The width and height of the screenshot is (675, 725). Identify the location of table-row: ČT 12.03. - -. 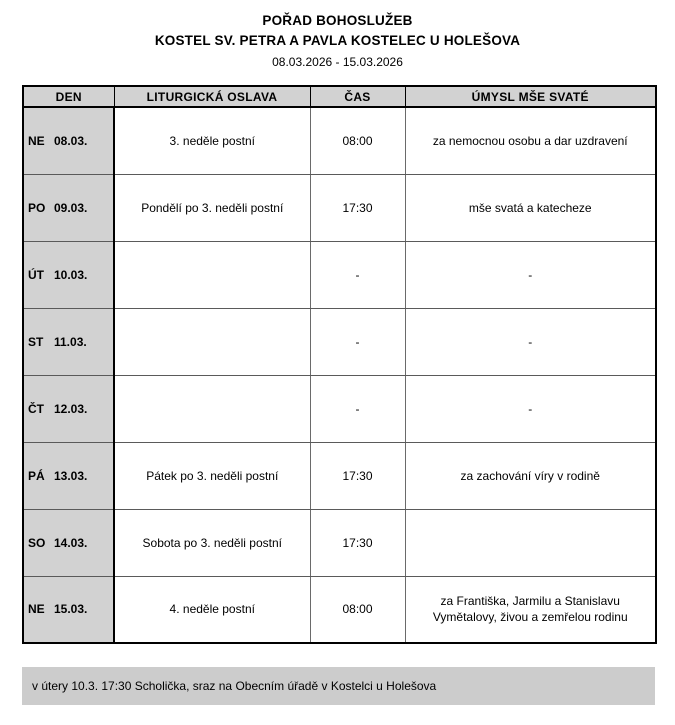
(339, 409).